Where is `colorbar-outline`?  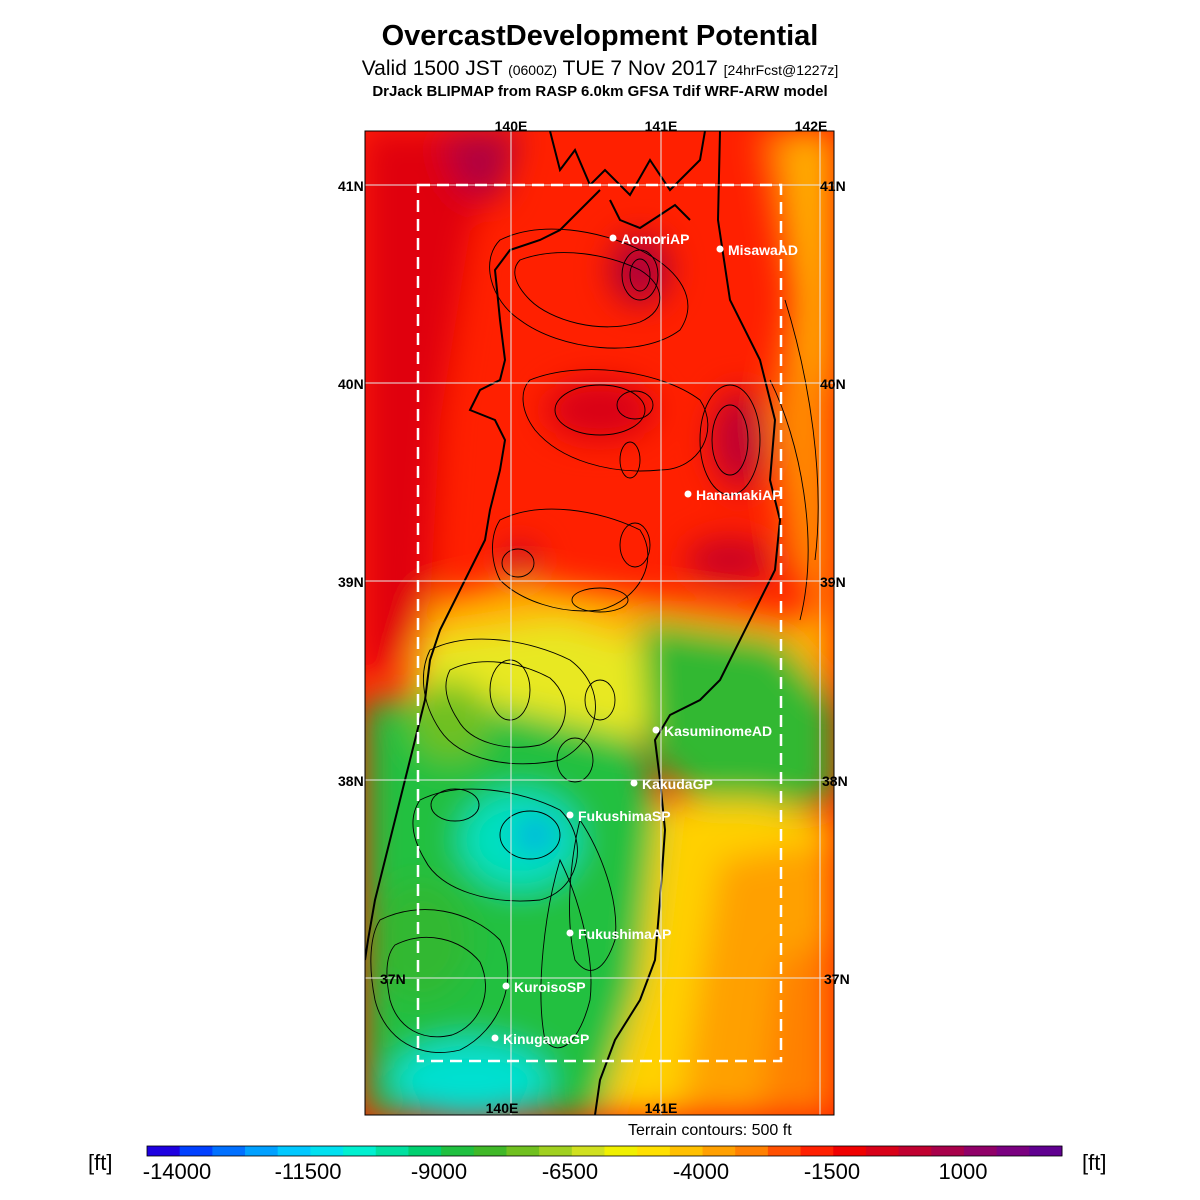
colorbar-outline is located at coordinates (604, 1151).